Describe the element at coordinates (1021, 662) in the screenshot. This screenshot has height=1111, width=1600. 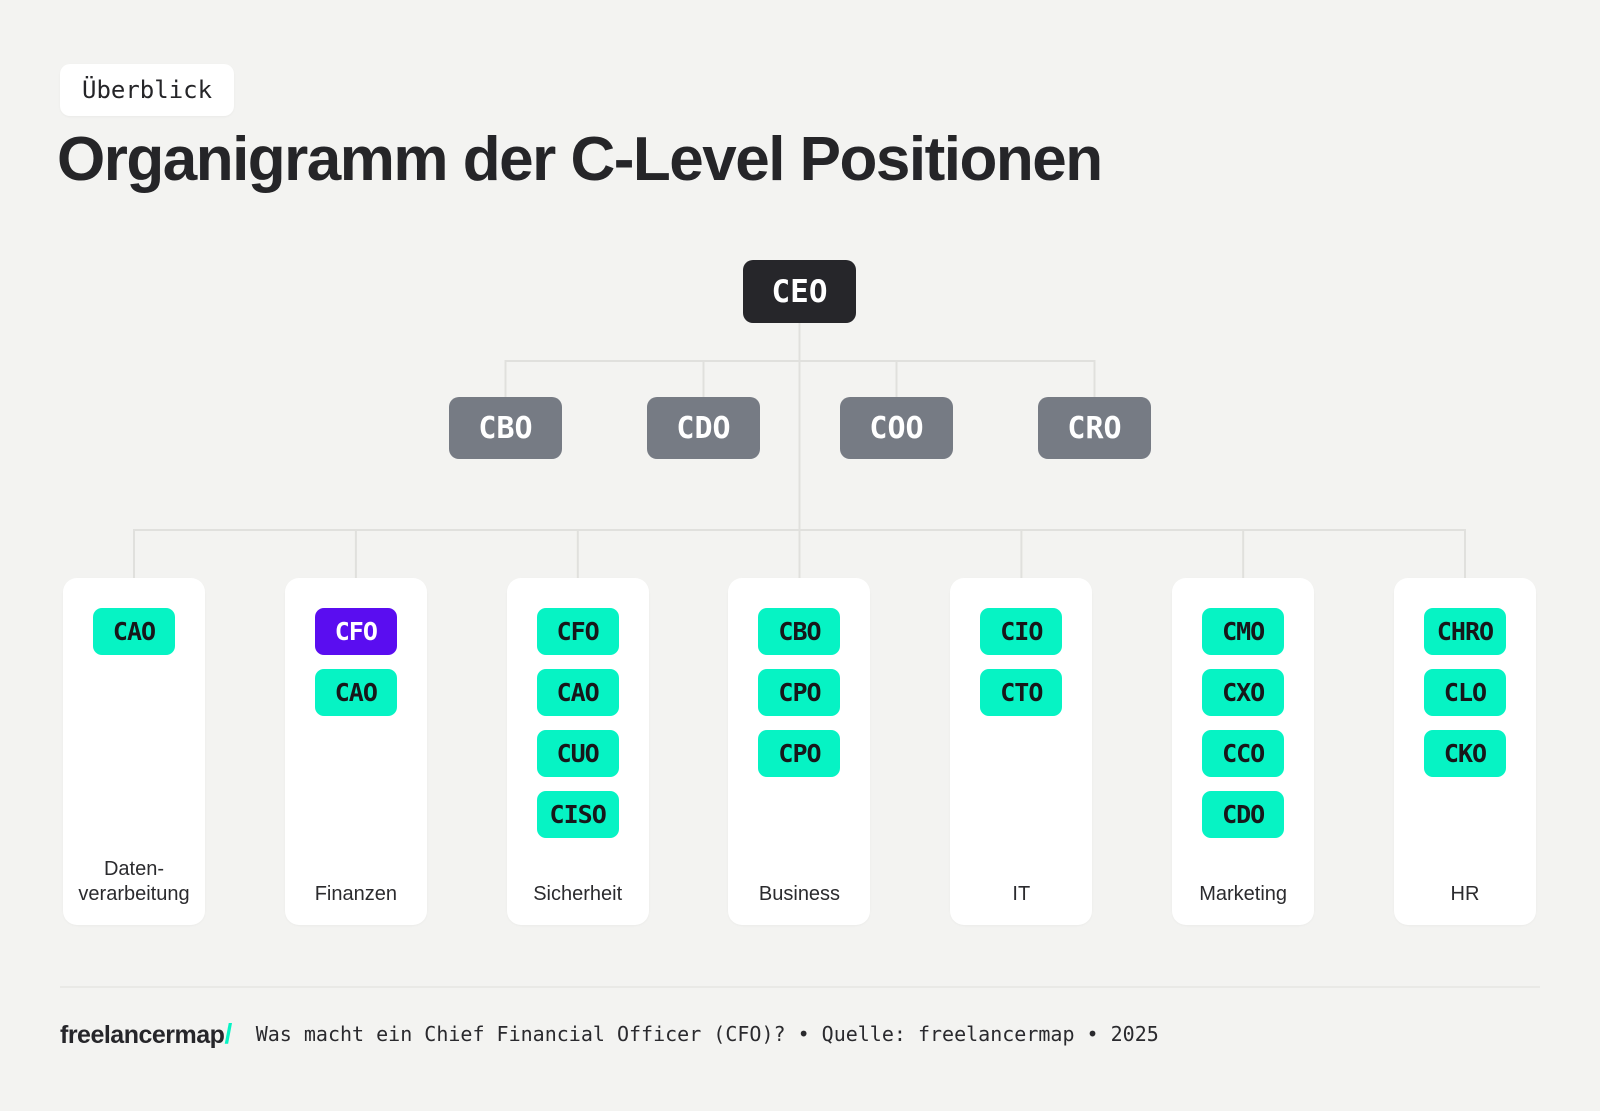
I see `role-chip-list: CIO CTO` at that location.